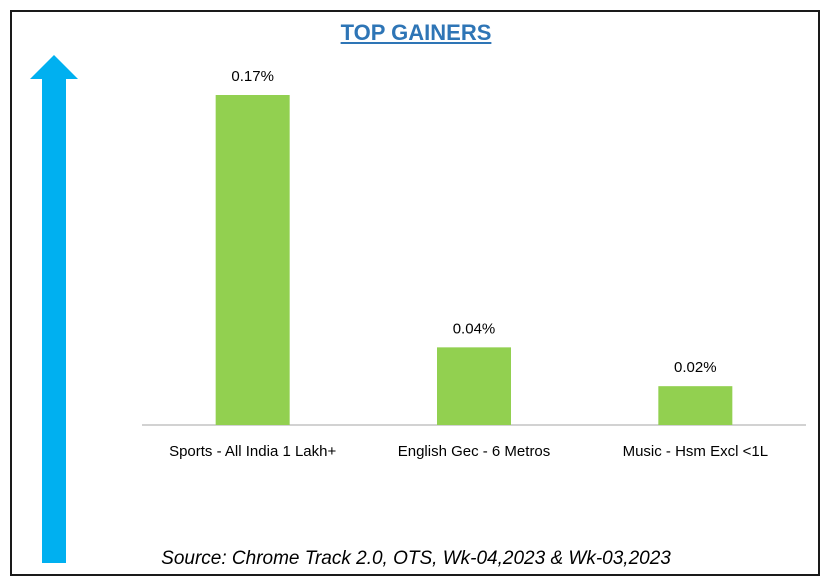 This screenshot has width=832, height=588. Describe the element at coordinates (695, 367) in the screenshot. I see `data-label: 0.02%` at that location.